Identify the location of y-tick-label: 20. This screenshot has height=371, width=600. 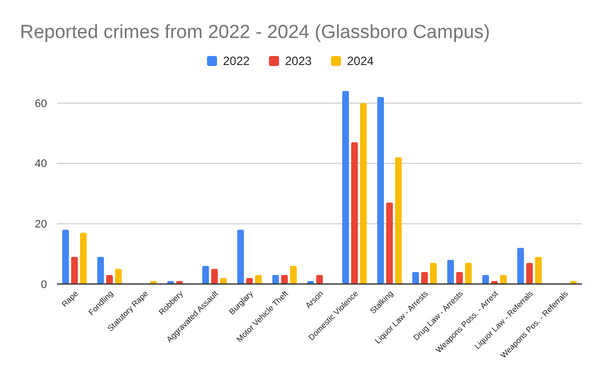
(40, 224).